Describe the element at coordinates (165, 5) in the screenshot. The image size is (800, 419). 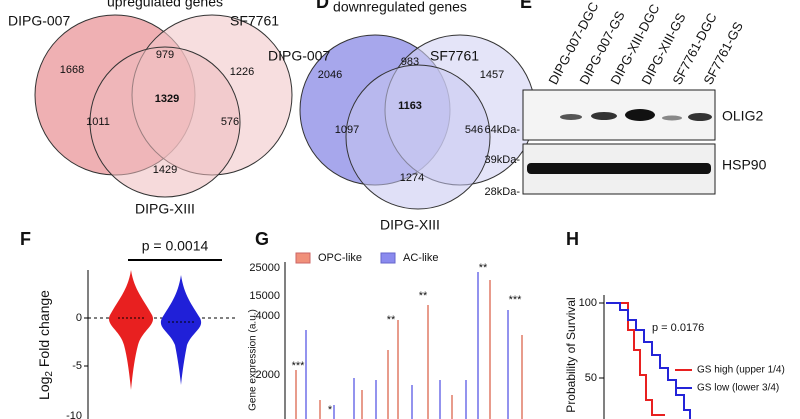
I see `venn-title: upregulated genes` at that location.